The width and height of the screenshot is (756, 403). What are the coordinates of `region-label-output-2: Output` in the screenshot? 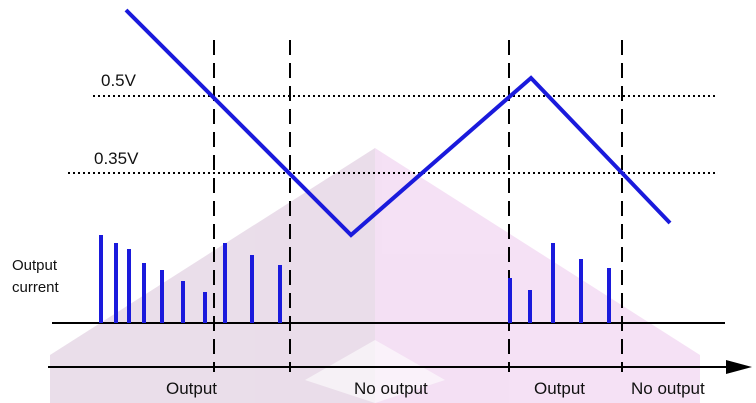 It's located at (559, 388).